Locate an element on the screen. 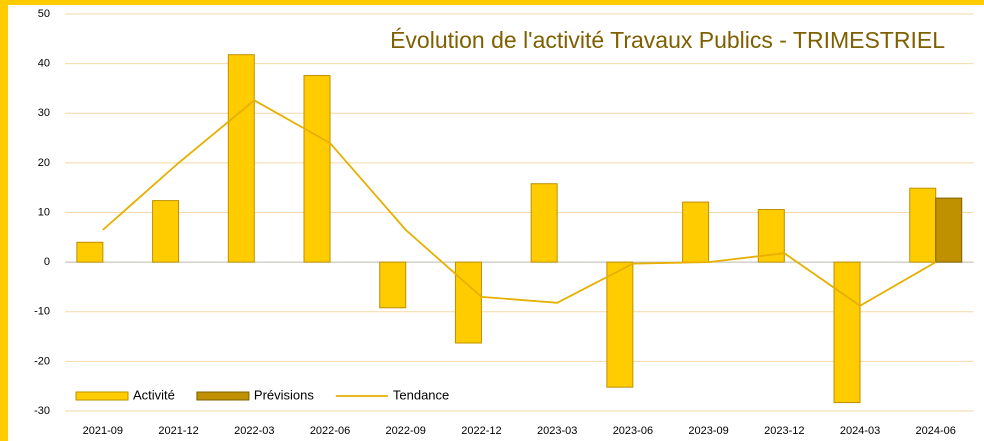  legend-label: Activité is located at coordinates (154, 394).